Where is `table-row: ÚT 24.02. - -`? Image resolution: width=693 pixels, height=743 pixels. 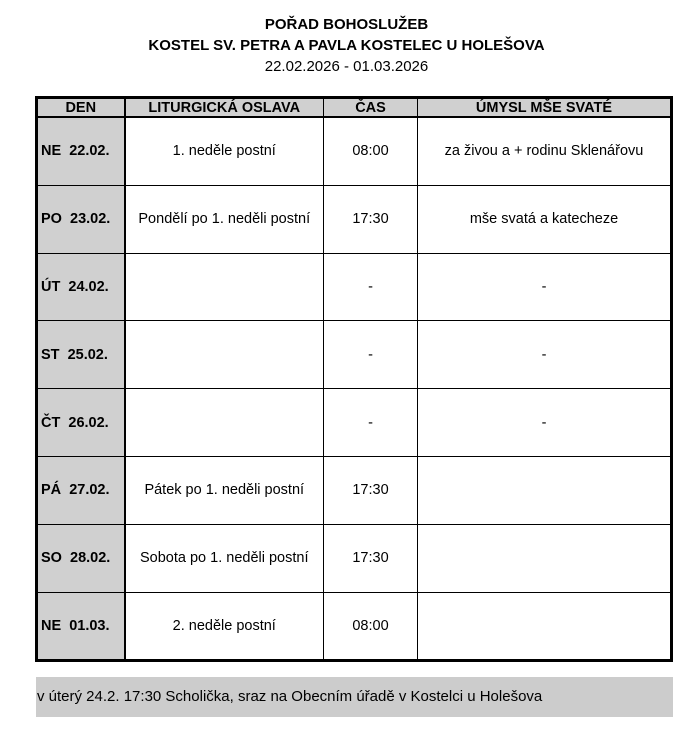
table-row: ÚT 24.02. - - is located at coordinates (354, 287).